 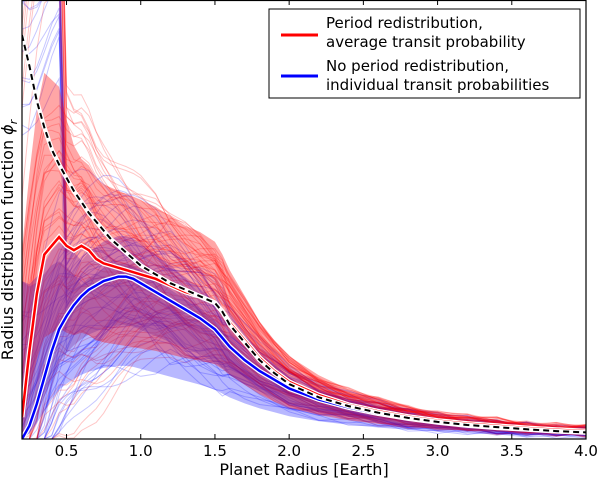 What do you see at coordinates (438, 451) in the screenshot?
I see `x-tick-label-5: 3.0` at bounding box center [438, 451].